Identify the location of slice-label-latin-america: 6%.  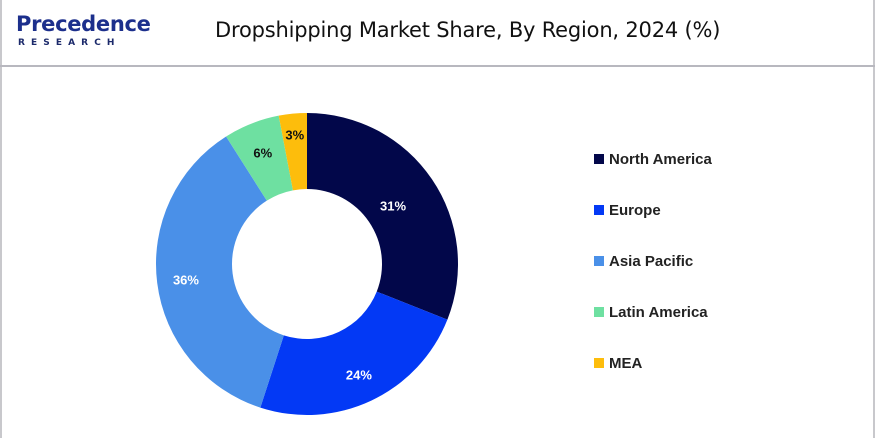
(262, 152).